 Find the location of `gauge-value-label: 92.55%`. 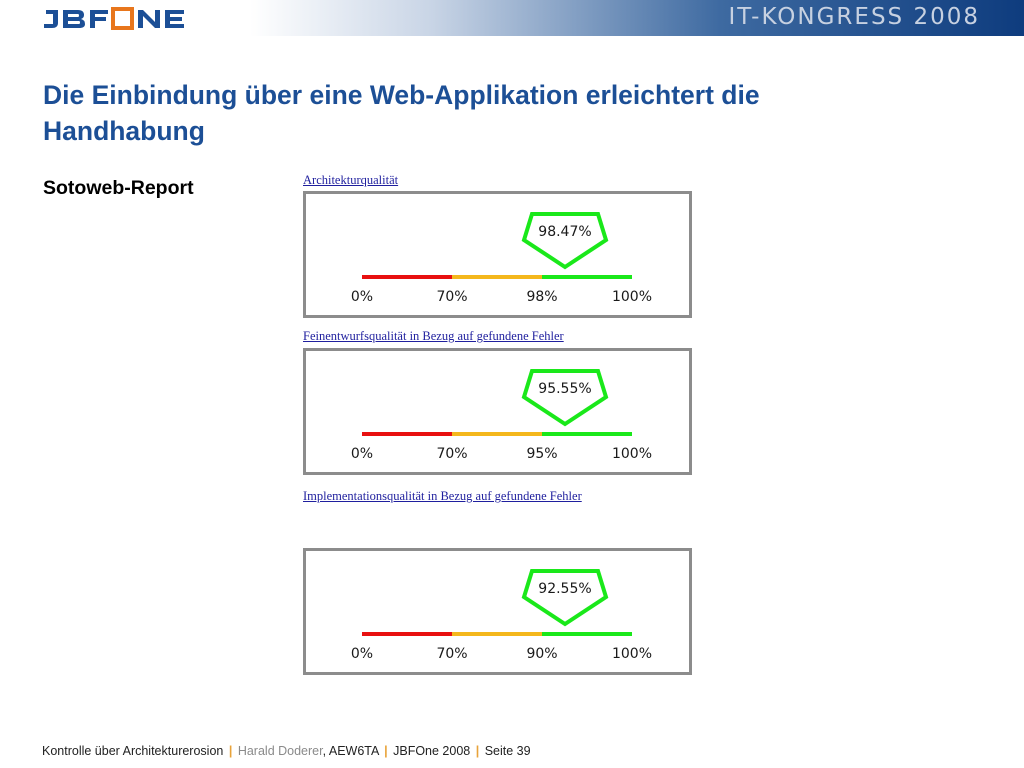

gauge-value-label: 92.55% is located at coordinates (564, 589).